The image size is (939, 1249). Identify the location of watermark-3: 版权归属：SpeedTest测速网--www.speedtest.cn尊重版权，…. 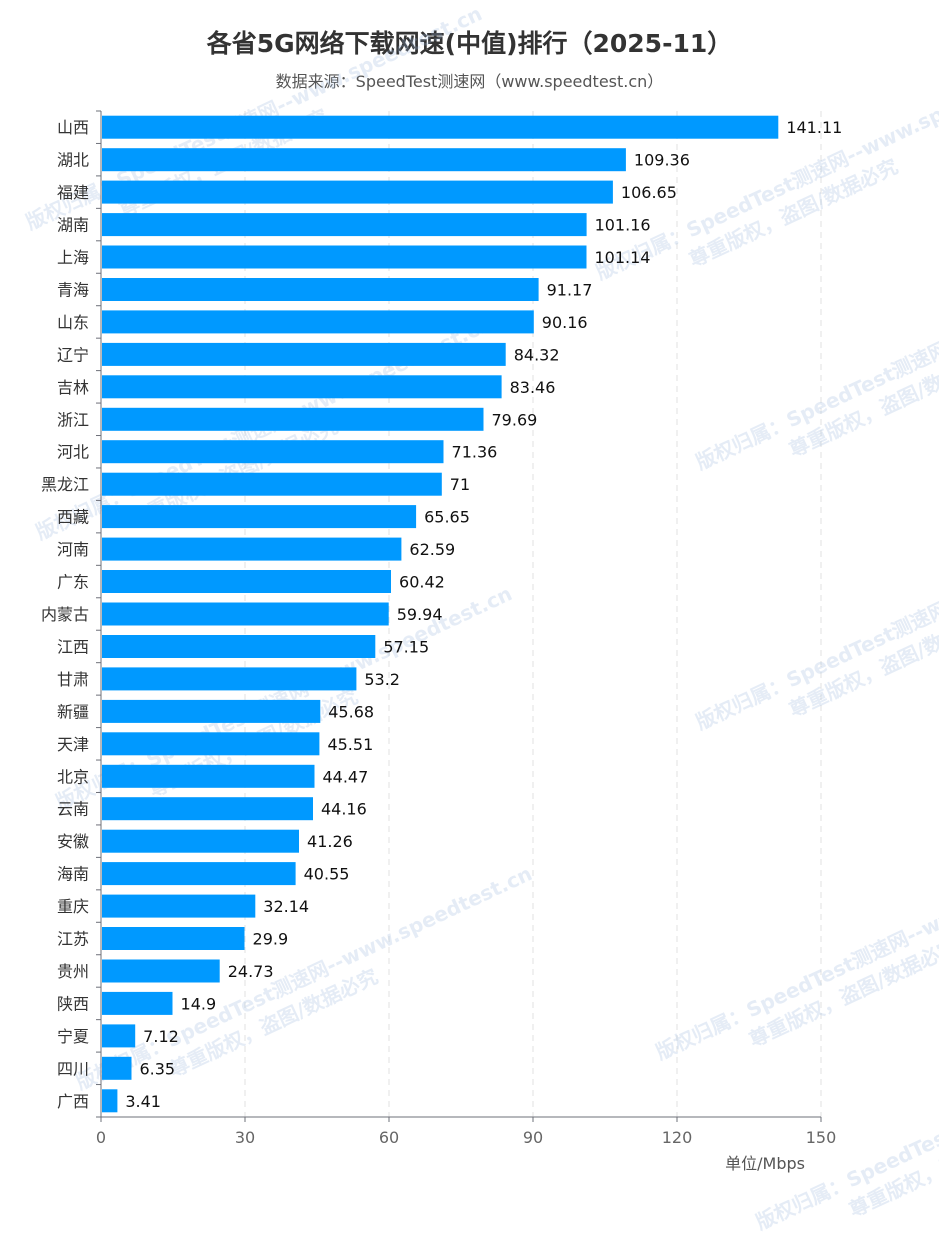
(815, 357).